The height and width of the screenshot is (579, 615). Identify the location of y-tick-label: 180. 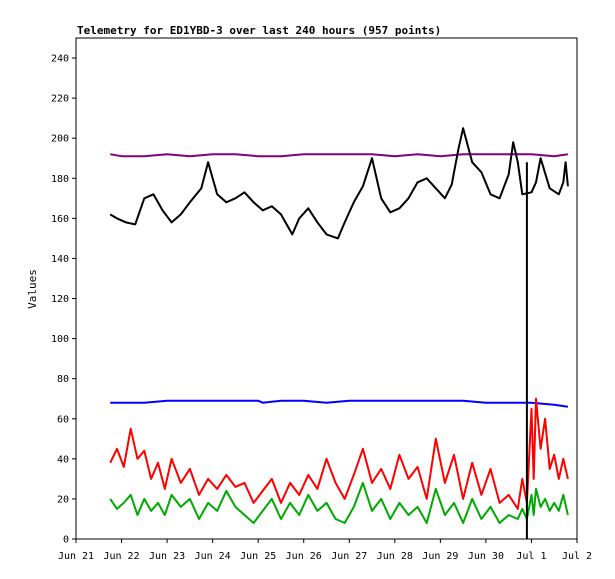
(60, 179).